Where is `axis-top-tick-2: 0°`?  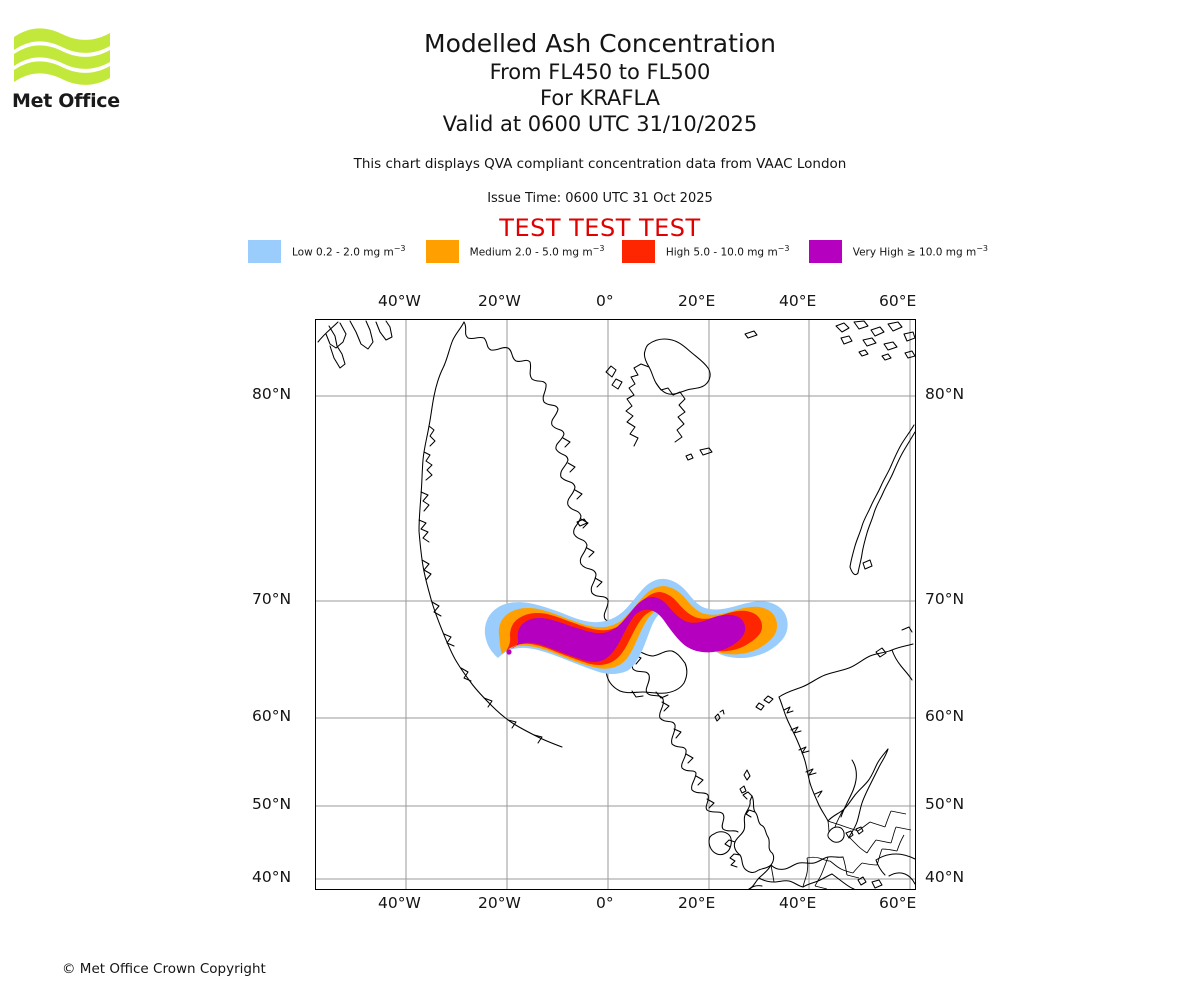
axis-top-tick-2: 0° is located at coordinates (605, 301).